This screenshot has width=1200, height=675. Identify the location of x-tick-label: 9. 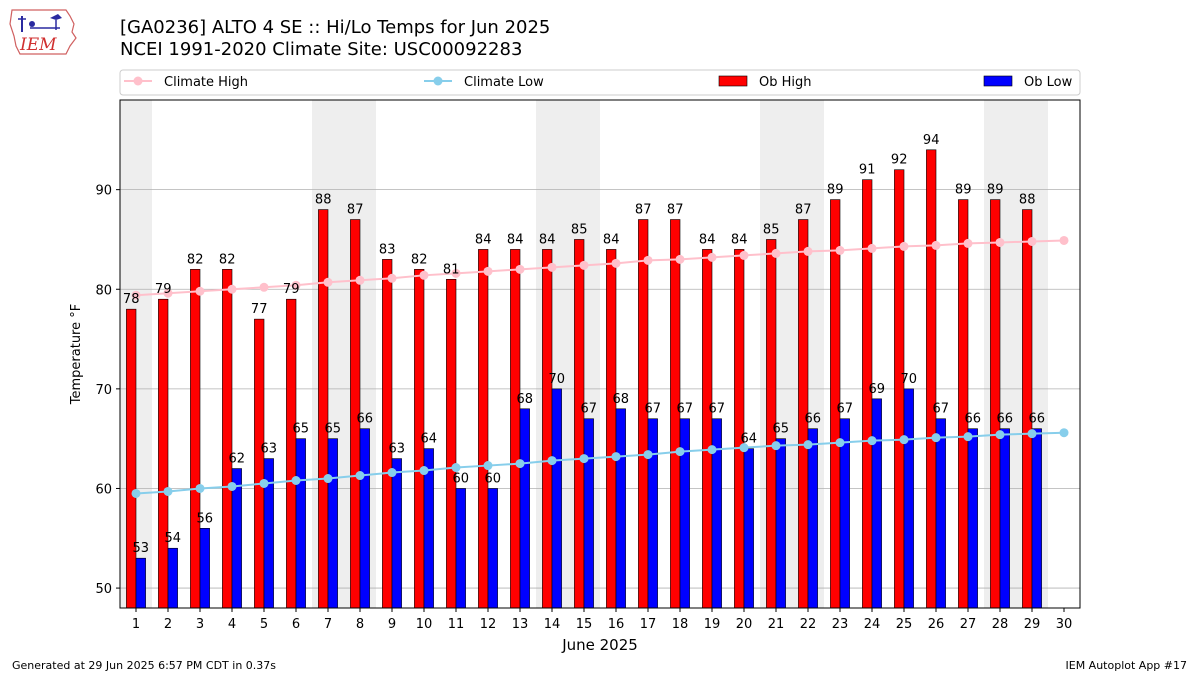
(392, 624).